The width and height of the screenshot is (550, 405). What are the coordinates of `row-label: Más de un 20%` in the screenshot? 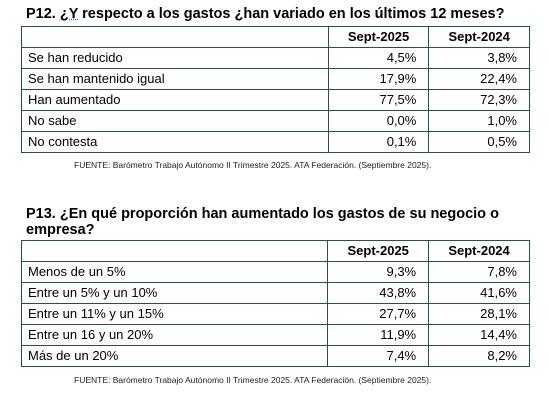 It's located at (174, 356).